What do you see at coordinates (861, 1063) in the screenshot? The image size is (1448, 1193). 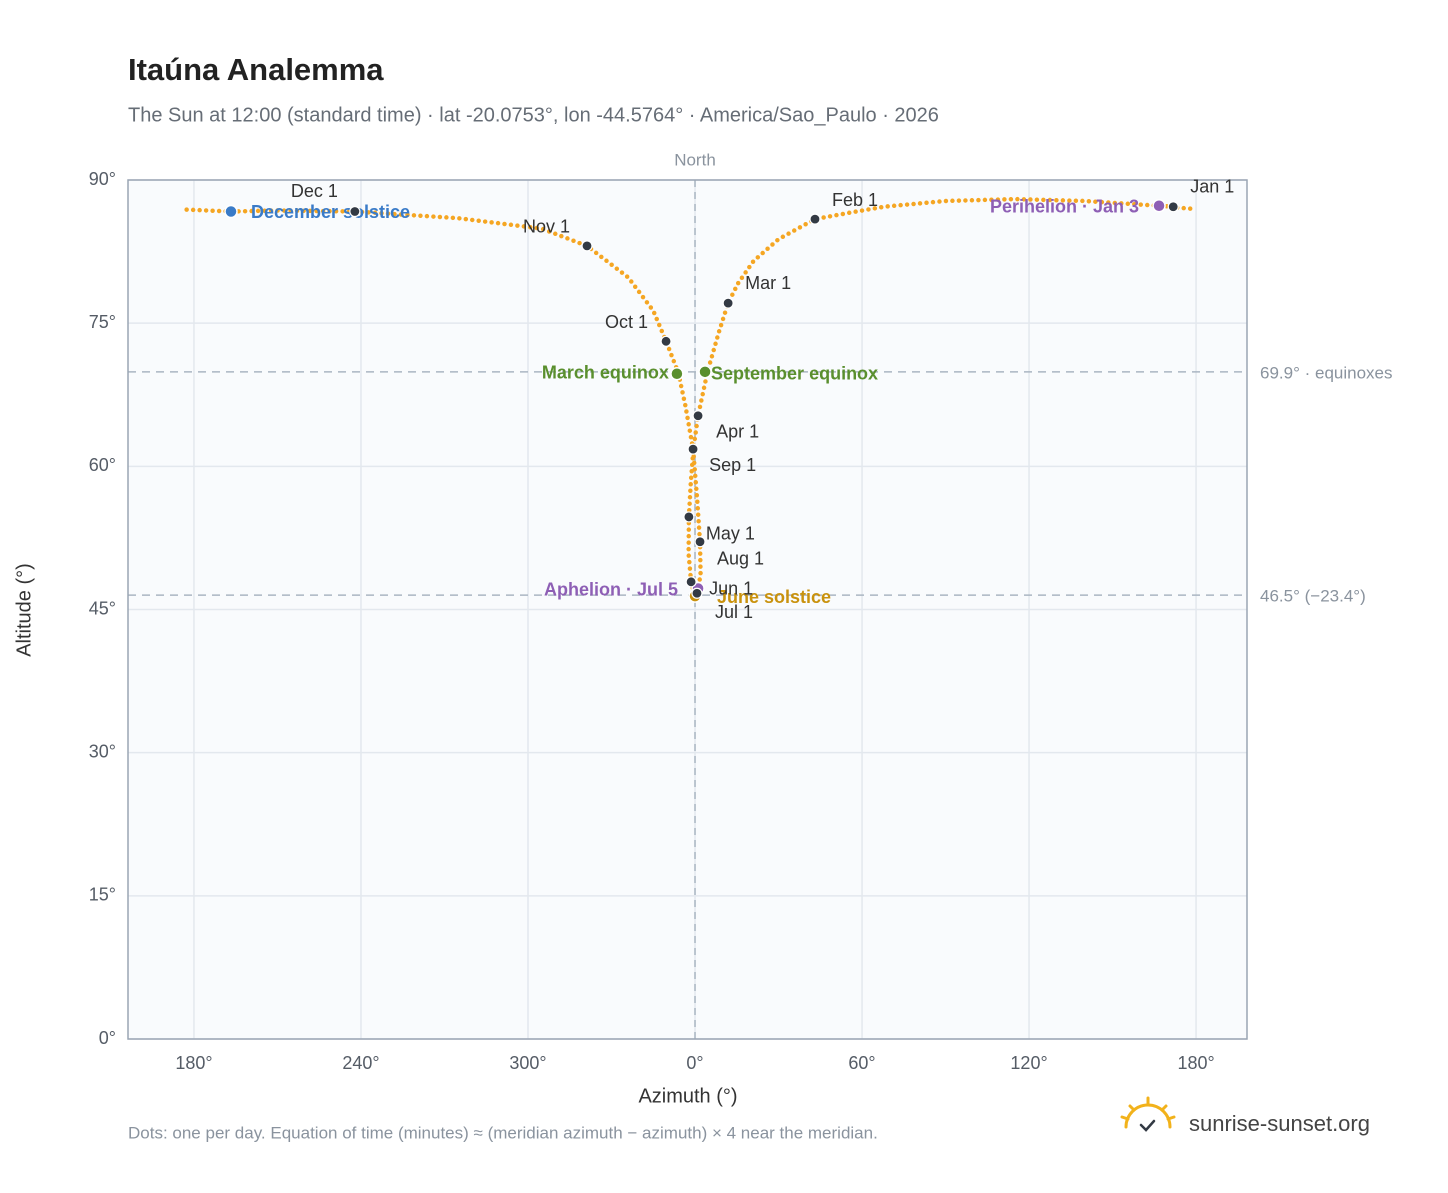 I see `x-tick-label: 60°` at bounding box center [861, 1063].